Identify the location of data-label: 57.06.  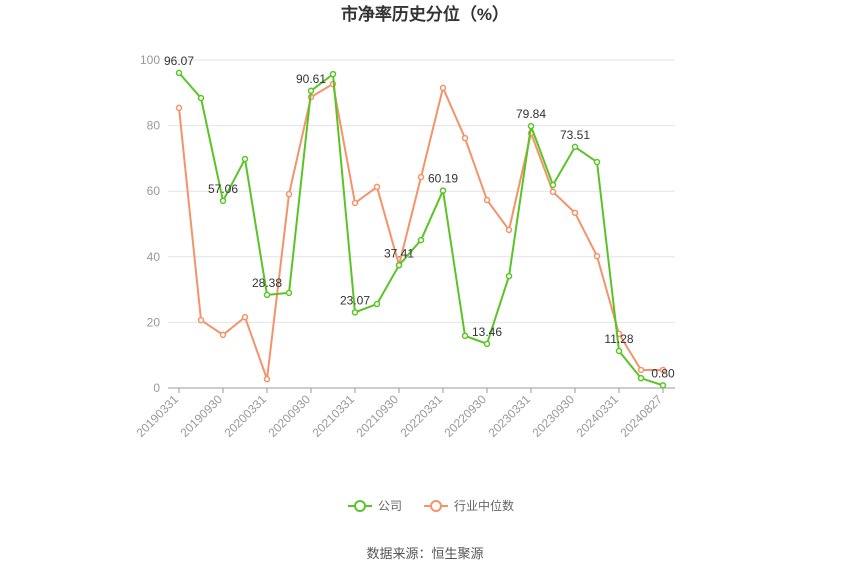
(223, 189).